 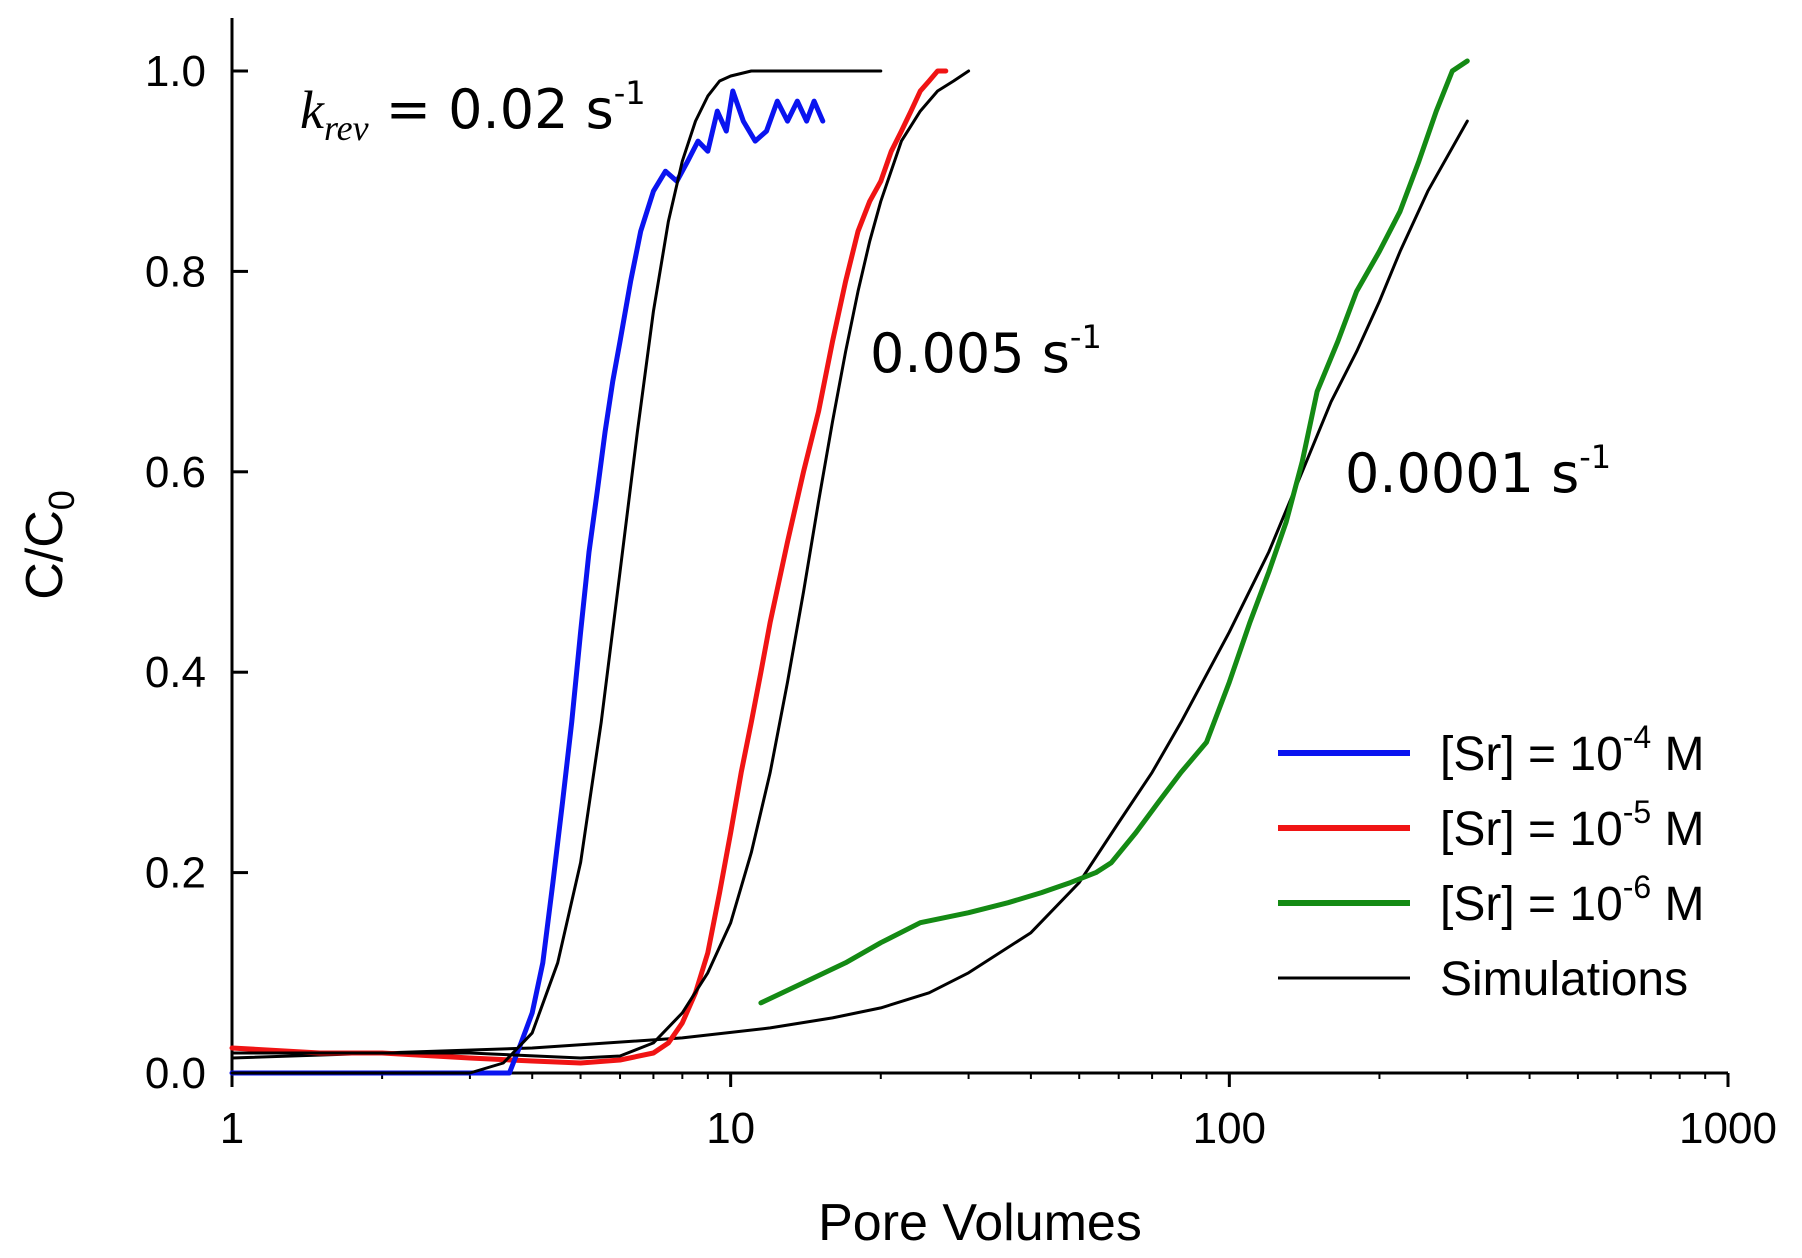 What do you see at coordinates (1677, 754) in the screenshot?
I see `legend-label-sr4-unit: M` at bounding box center [1677, 754].